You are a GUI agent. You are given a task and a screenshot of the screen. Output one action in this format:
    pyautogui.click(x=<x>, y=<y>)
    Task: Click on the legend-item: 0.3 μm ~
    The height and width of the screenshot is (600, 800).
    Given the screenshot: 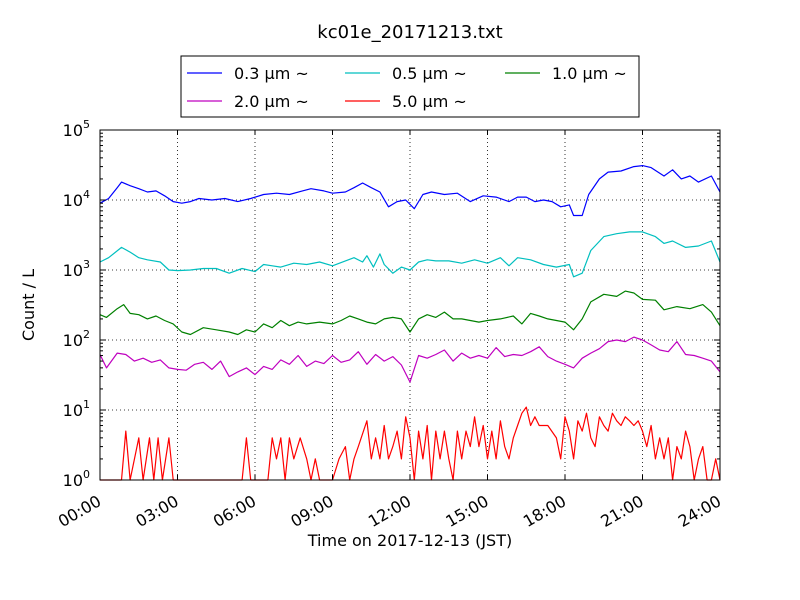 What is the action you would take?
    pyautogui.click(x=248, y=73)
    